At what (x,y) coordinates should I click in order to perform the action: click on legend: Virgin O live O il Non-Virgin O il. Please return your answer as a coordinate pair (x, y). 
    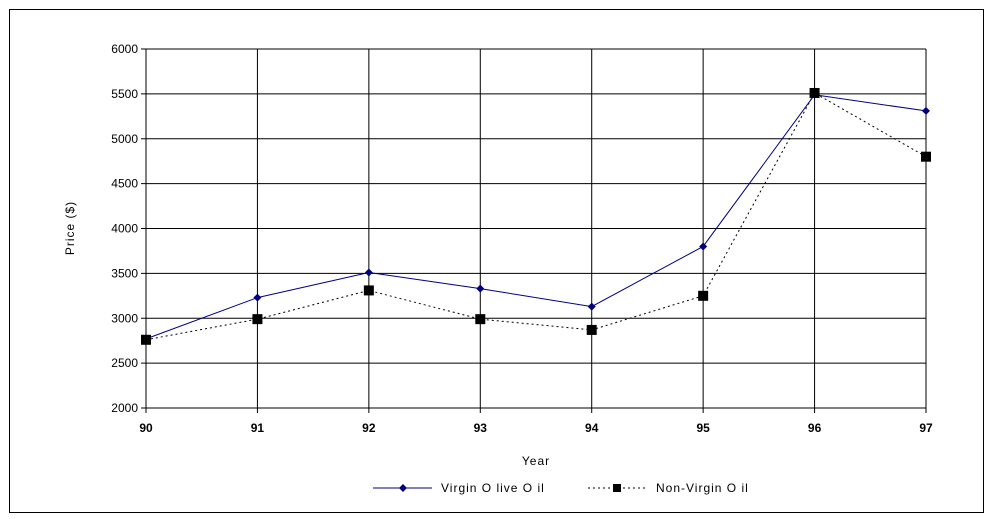
    Looking at the image, I should click on (561, 488).